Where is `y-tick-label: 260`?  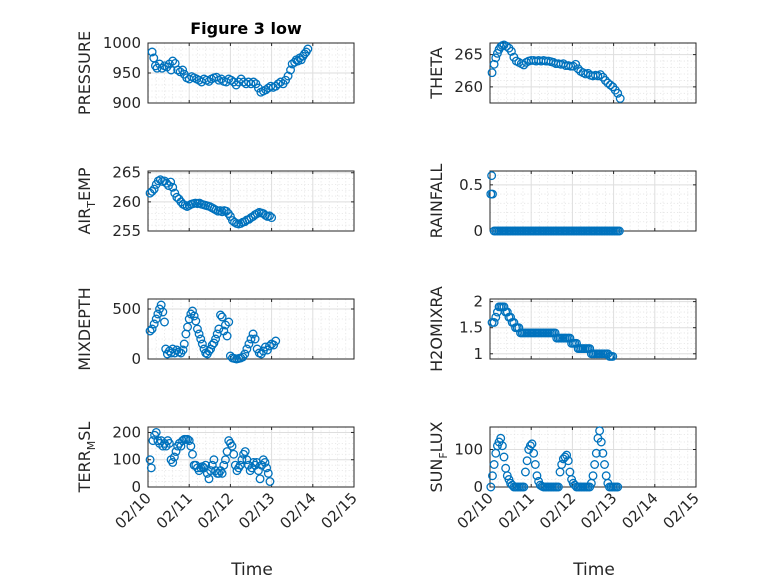 y-tick-label: 260 is located at coordinates (468, 87).